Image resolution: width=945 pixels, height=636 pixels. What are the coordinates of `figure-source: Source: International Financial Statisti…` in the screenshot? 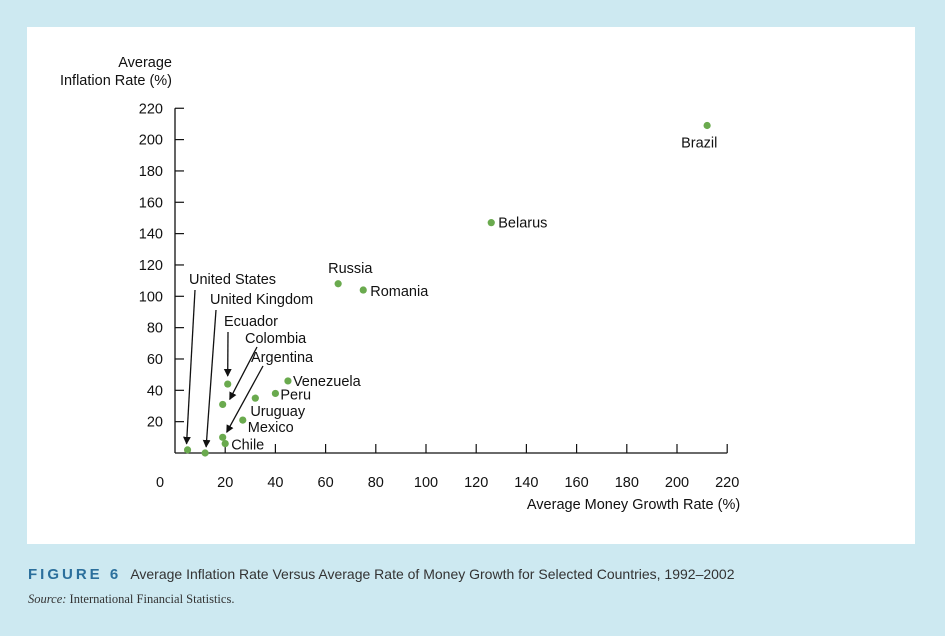 It's located at (131, 599).